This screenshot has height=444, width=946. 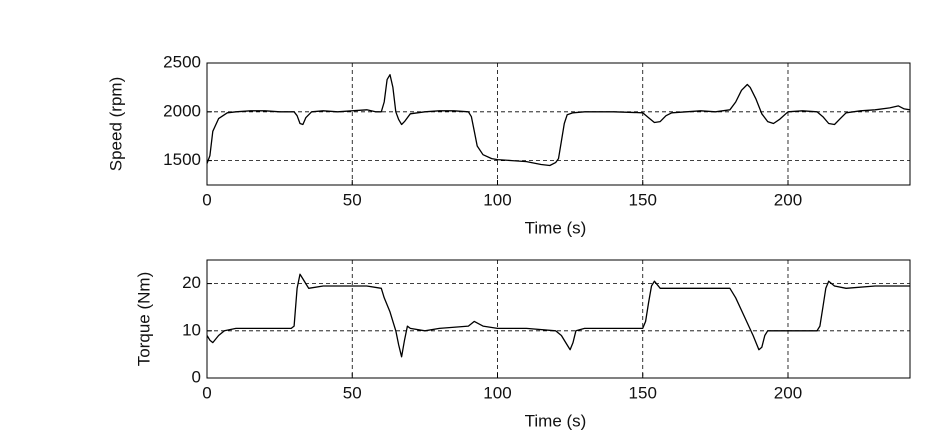 What do you see at coordinates (191, 329) in the screenshot?
I see `y-tick-label: 10` at bounding box center [191, 329].